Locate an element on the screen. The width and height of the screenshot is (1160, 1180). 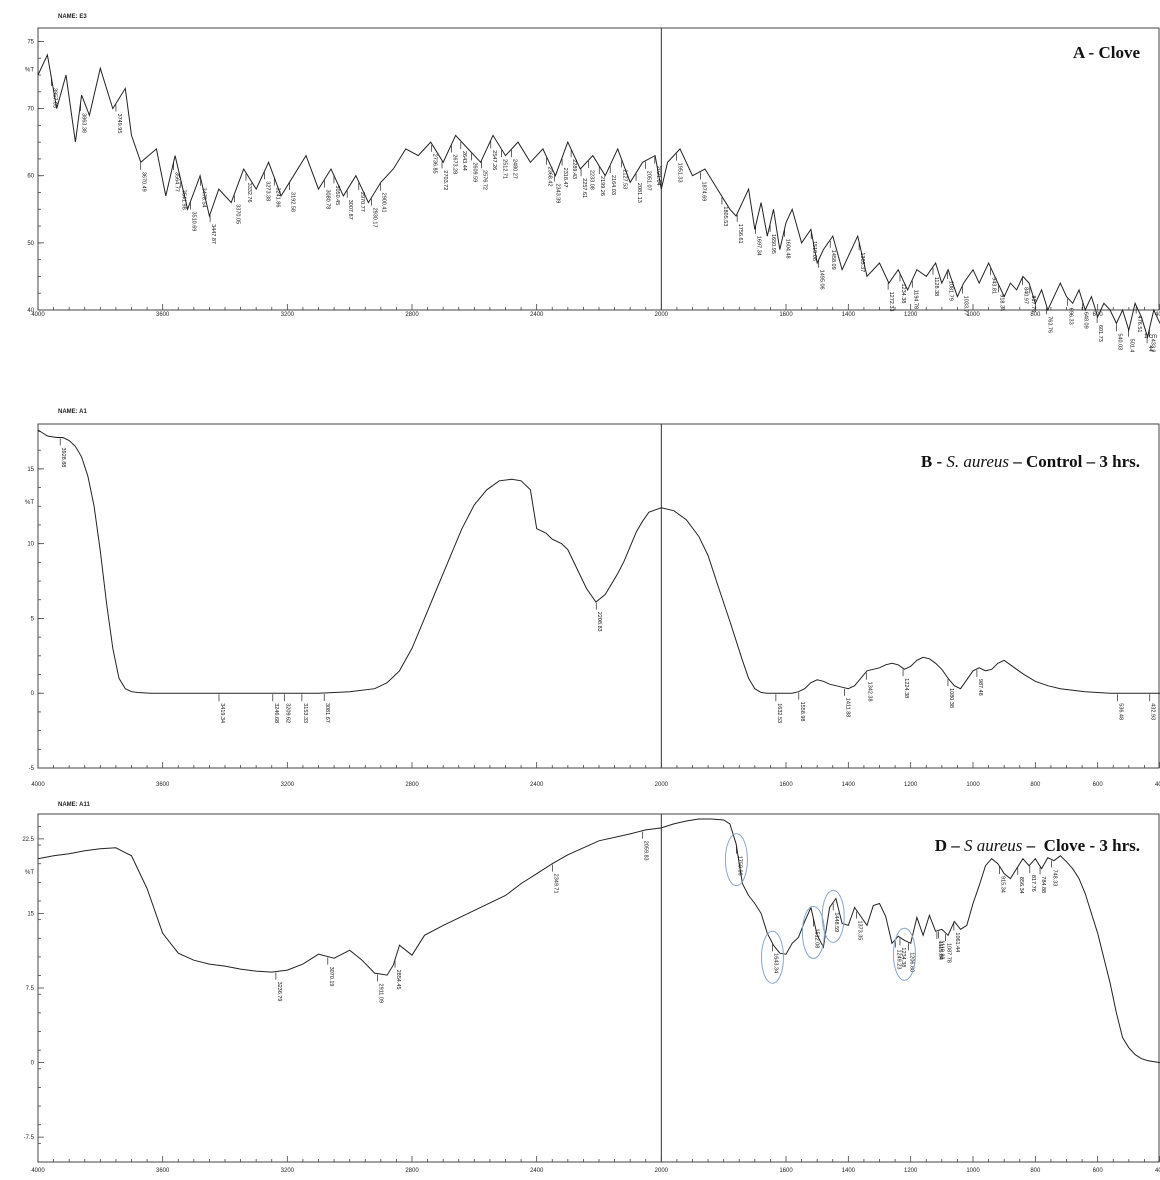
peak-label: 3928.88 is located at coordinates (63, 457).